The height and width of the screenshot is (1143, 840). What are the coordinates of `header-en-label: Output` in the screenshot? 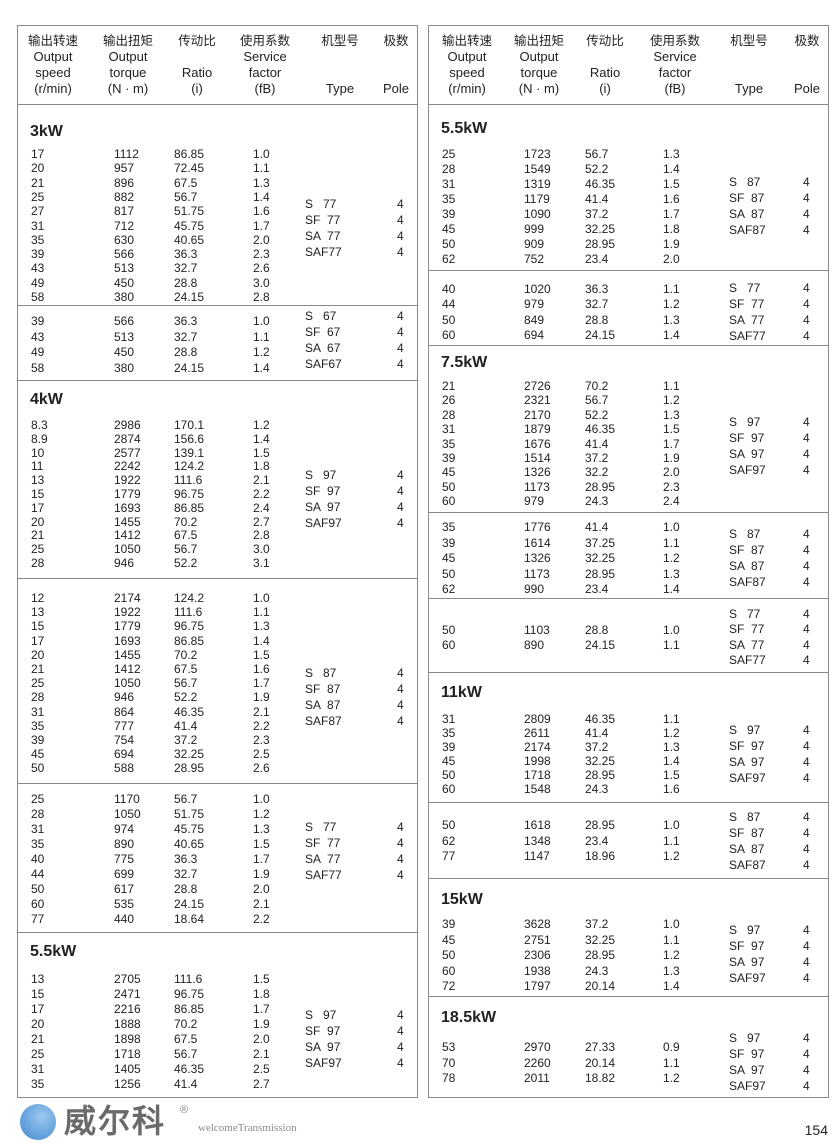 It's located at (53, 56).